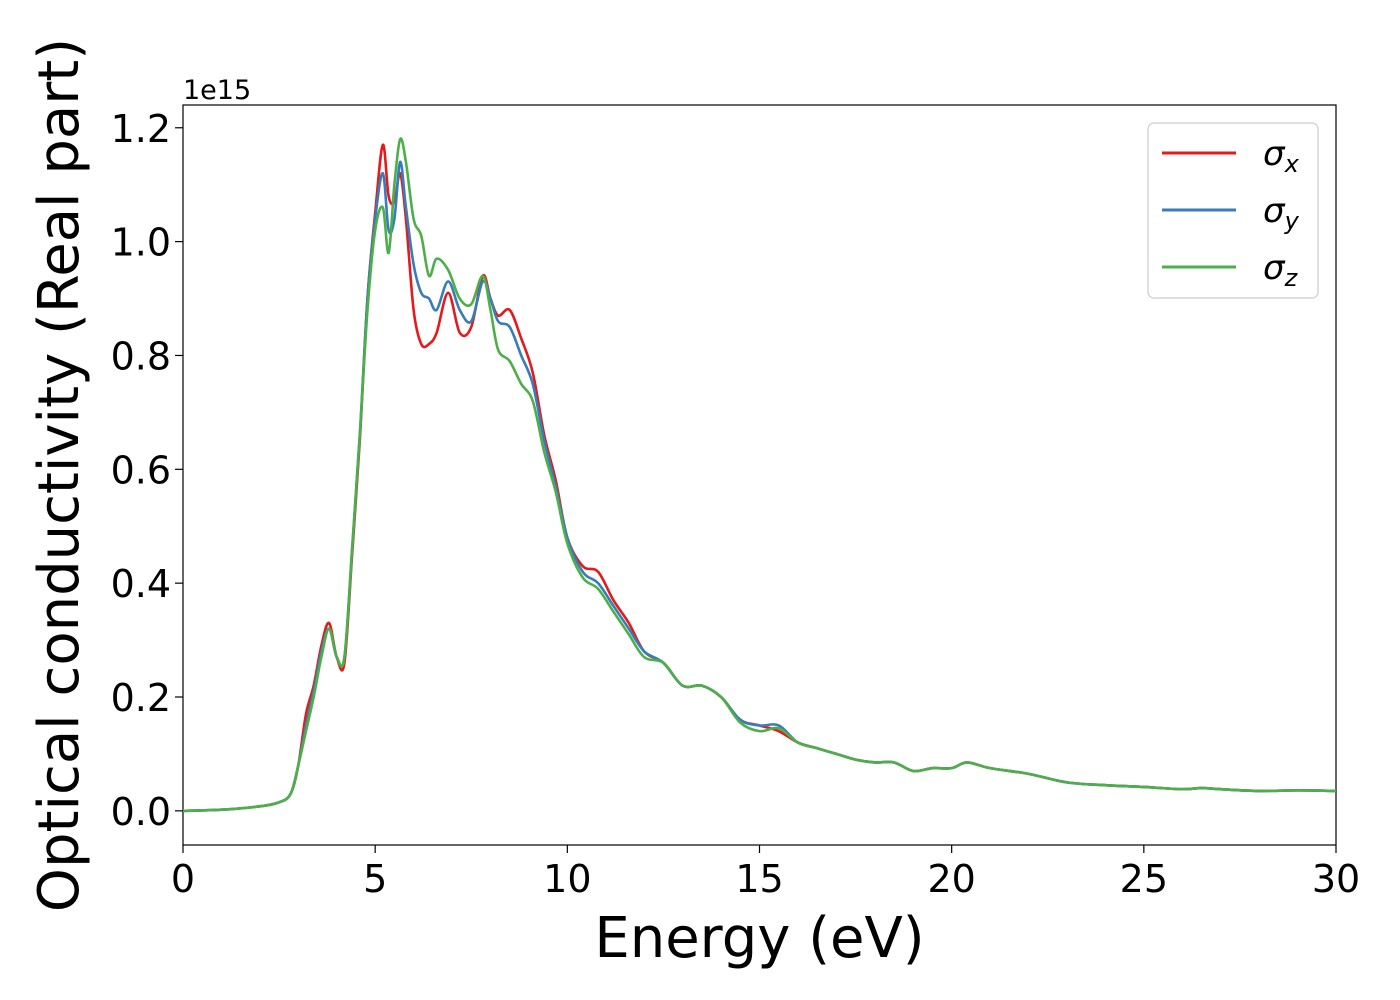 Image resolution: width=1400 pixels, height=1000 pixels. I want to click on y-tick-label: 0.8, so click(141, 356).